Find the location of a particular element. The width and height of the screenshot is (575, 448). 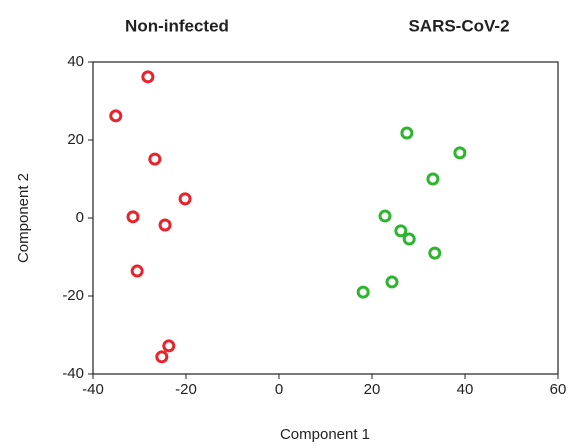

x-tick-label: -40 is located at coordinates (93, 389).